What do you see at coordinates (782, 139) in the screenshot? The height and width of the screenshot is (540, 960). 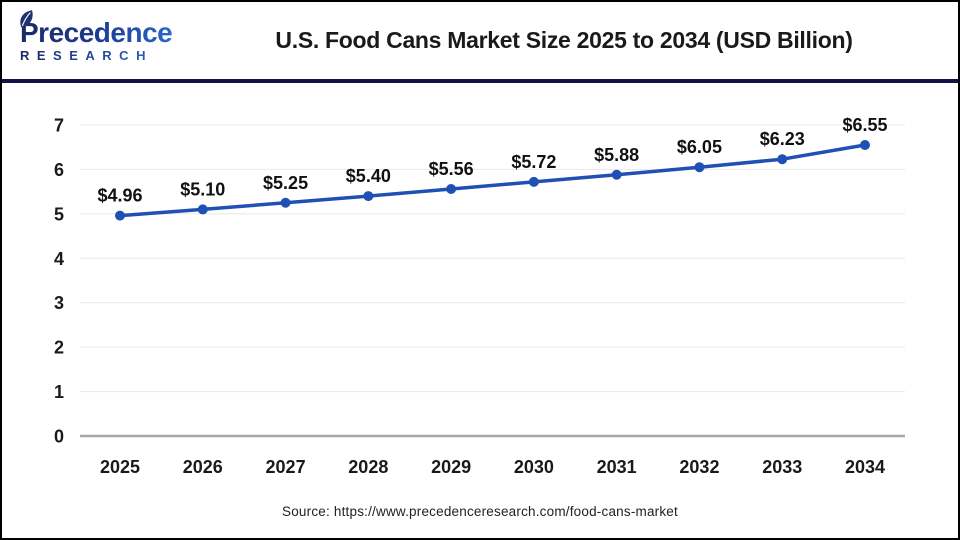 I see `data-point-label: $6.23` at bounding box center [782, 139].